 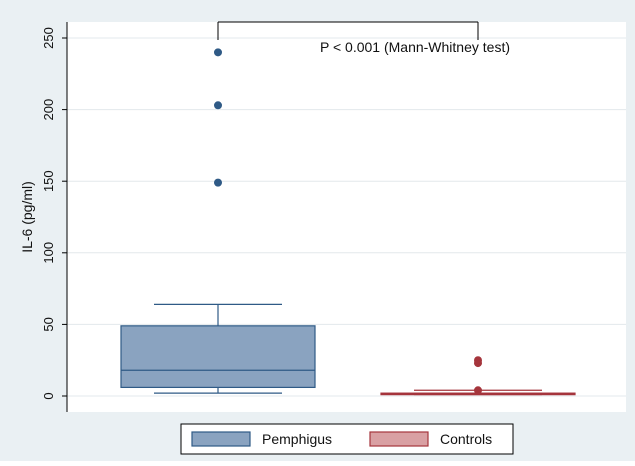 I want to click on box-series, so click(x=348, y=349).